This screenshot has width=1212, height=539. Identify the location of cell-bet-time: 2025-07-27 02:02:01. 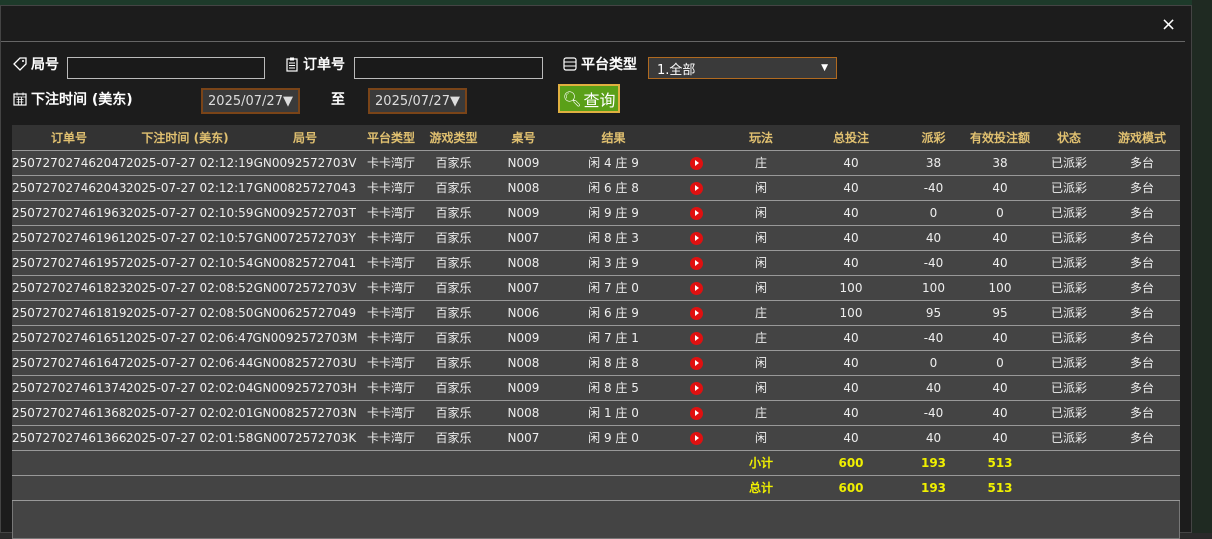
(189, 413).